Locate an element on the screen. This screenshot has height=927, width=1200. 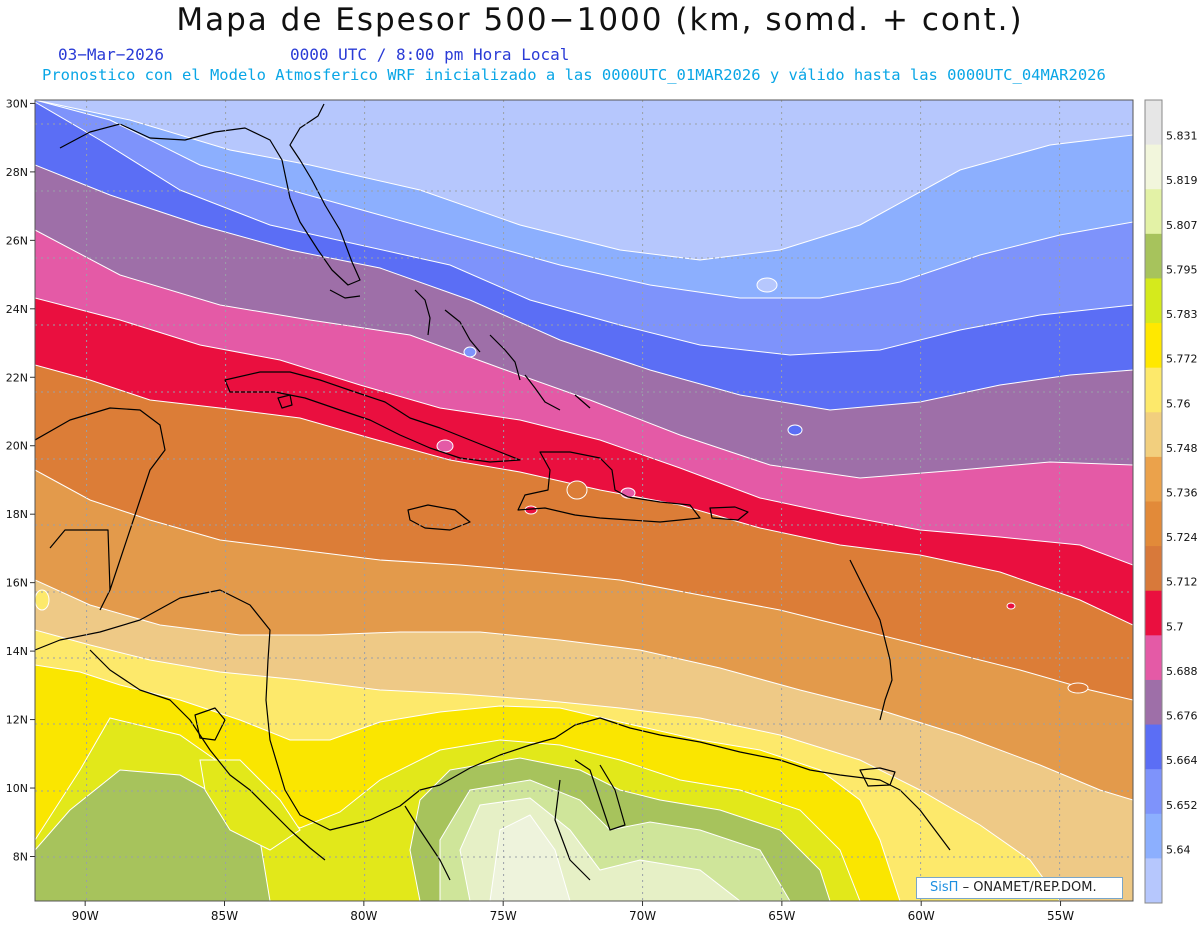
colorbar-label: 5.64 is located at coordinates (1178, 849).